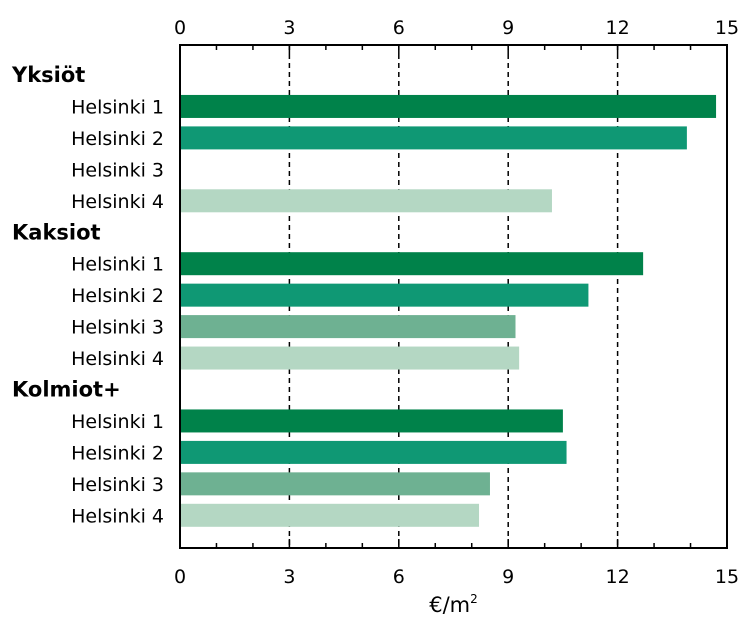 Image resolution: width=746 pixels, height=618 pixels. Describe the element at coordinates (399, 577) in the screenshot. I see `x-tick-label-bottom: 6` at that location.